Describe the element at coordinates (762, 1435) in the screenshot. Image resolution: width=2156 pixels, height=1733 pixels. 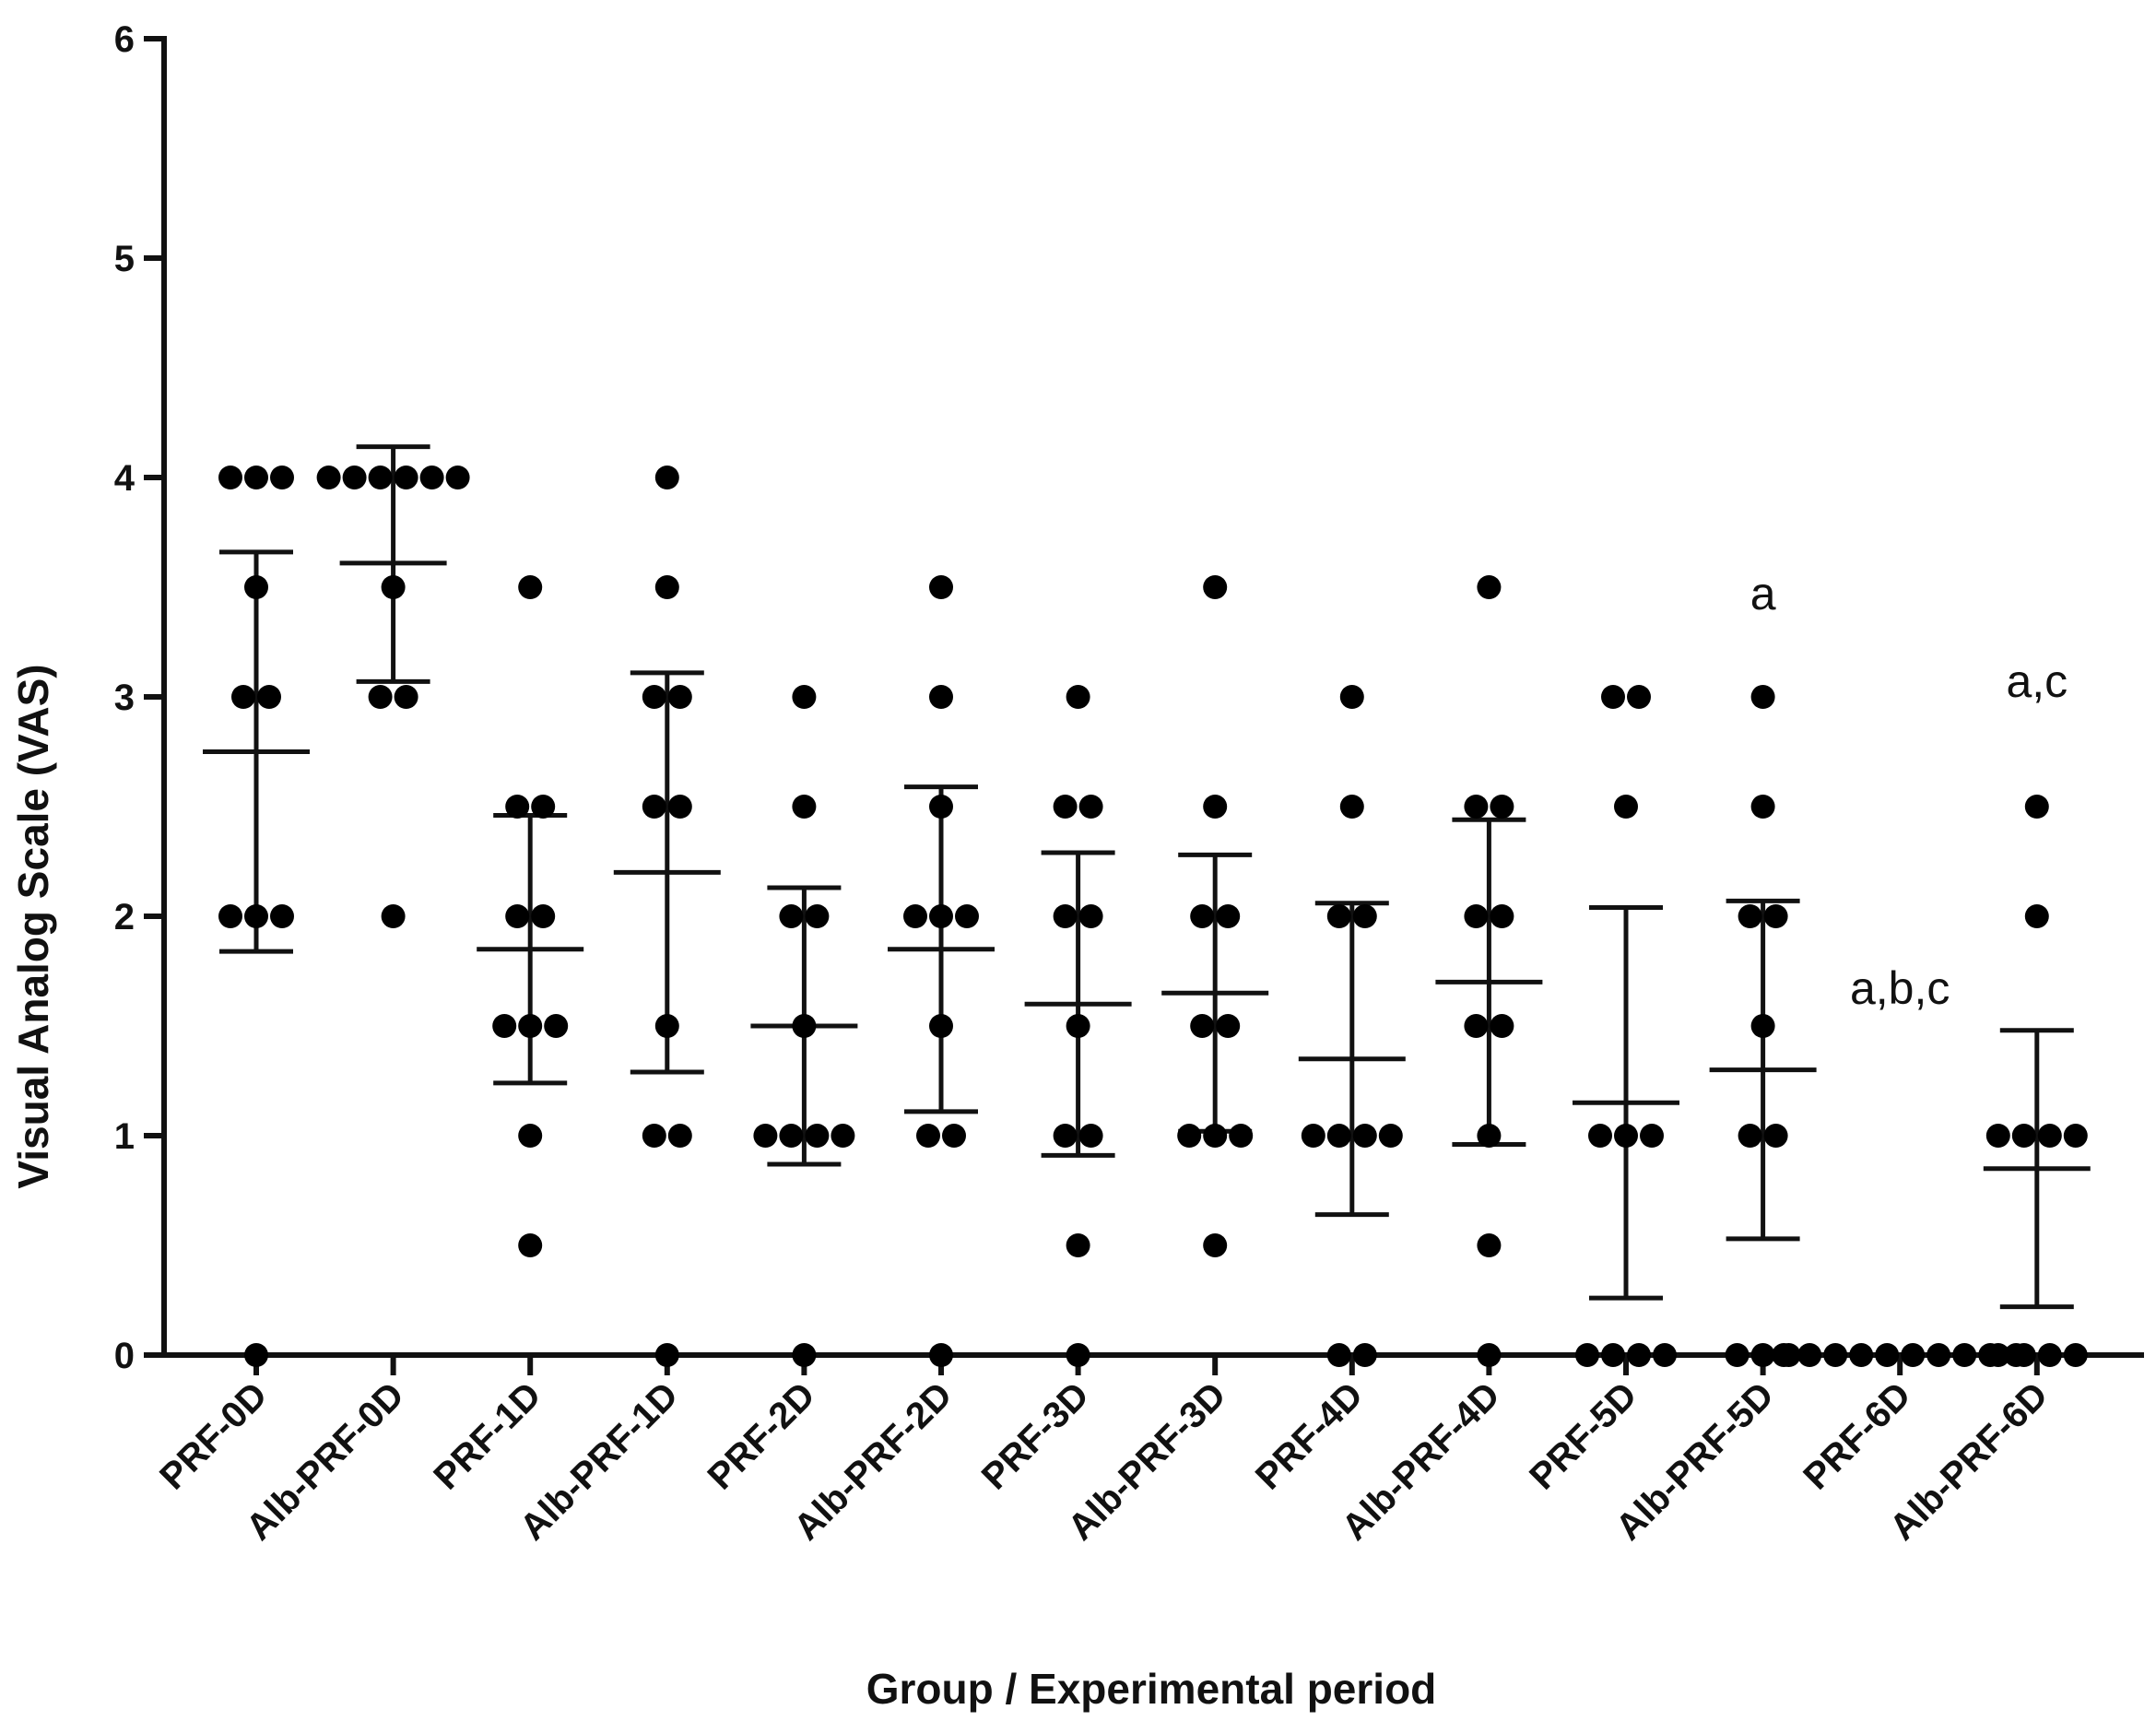
I see `x-tick-label: PRF-2D` at that location.